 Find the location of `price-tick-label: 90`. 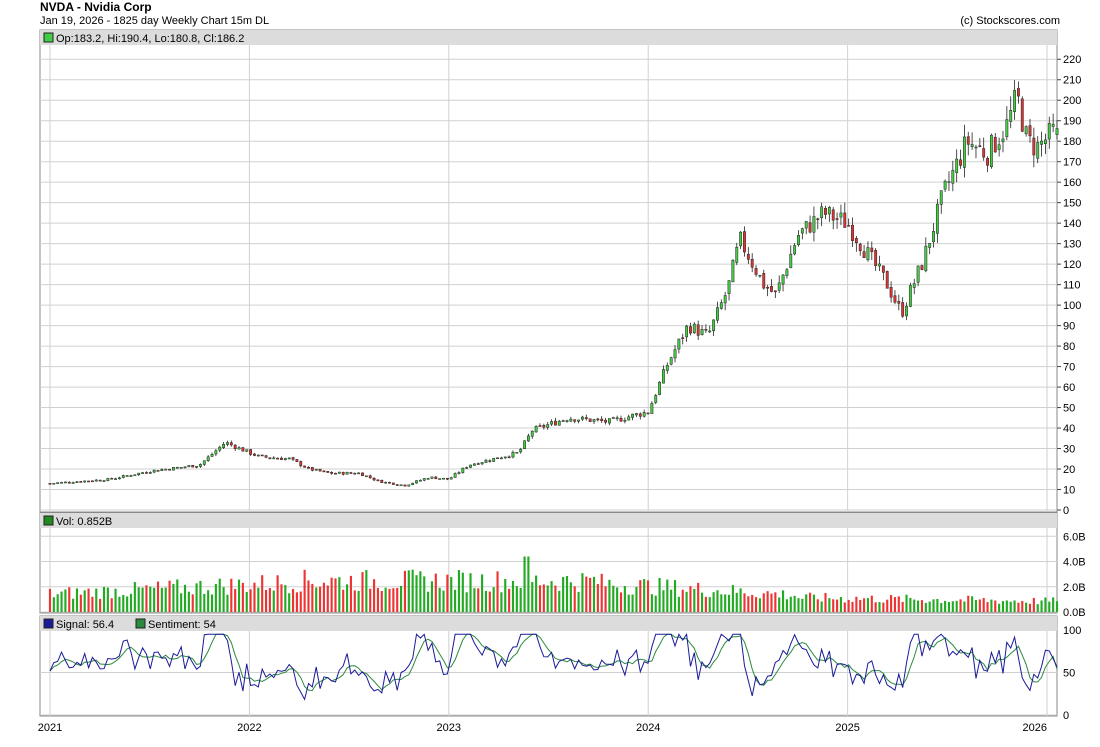

price-tick-label: 90 is located at coordinates (1069, 327).